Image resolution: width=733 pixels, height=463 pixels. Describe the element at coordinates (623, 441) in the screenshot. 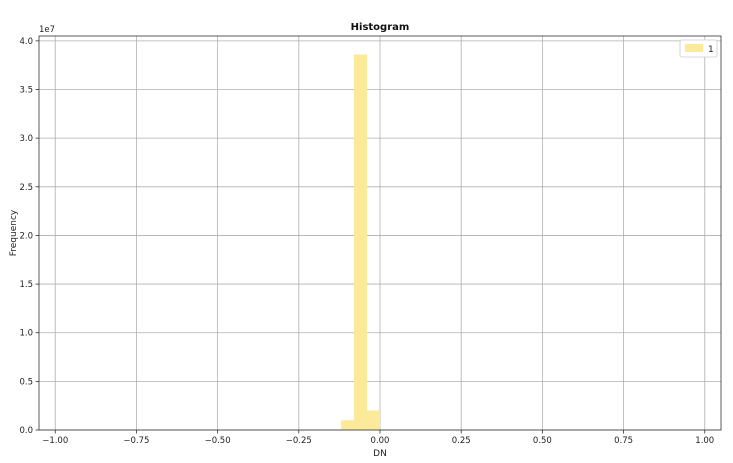

I see `x-tick-label: 0.75` at that location.